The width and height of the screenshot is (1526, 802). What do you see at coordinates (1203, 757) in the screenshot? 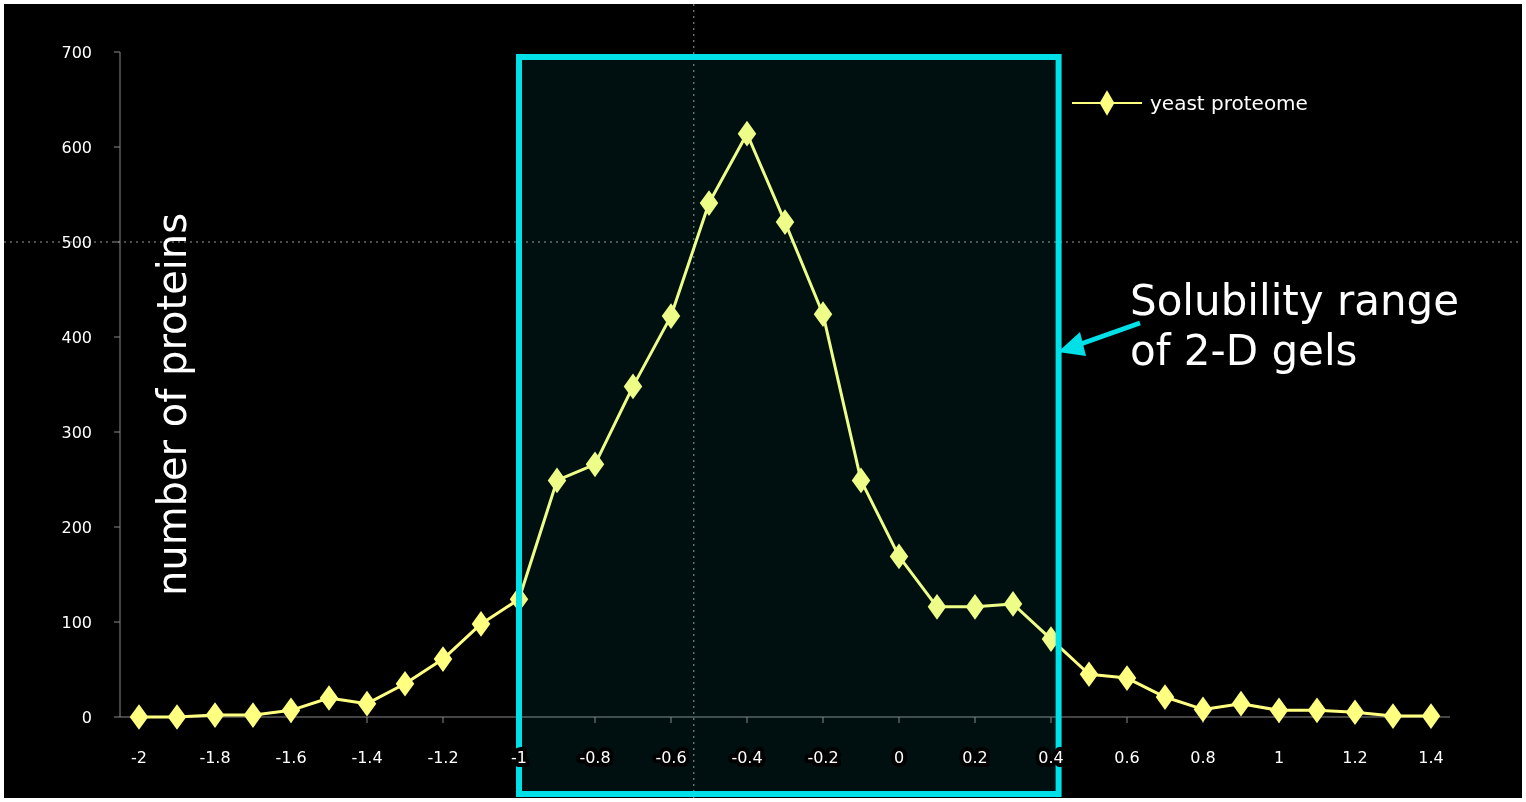
I see `x-tick-label: 0.8` at bounding box center [1203, 757].